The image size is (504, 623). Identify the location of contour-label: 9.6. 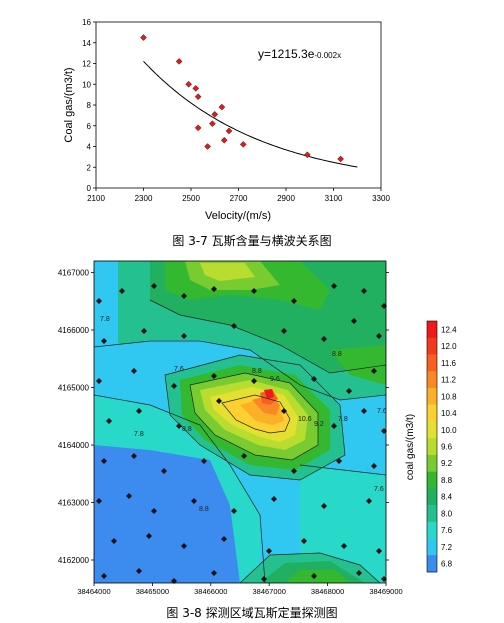
(275, 379).